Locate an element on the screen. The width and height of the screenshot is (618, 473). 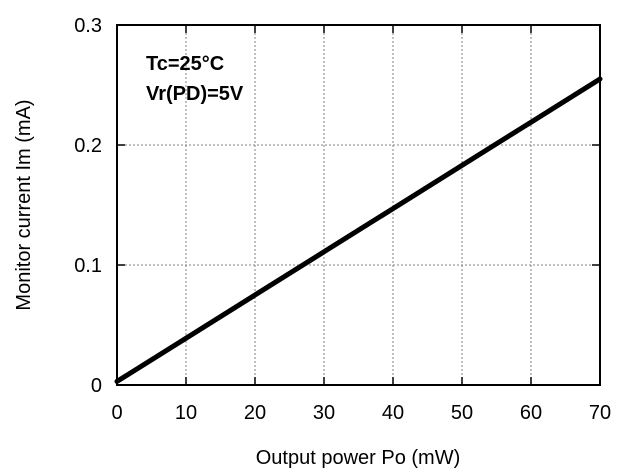
y-tick-label: 0.2 is located at coordinates (88, 146).